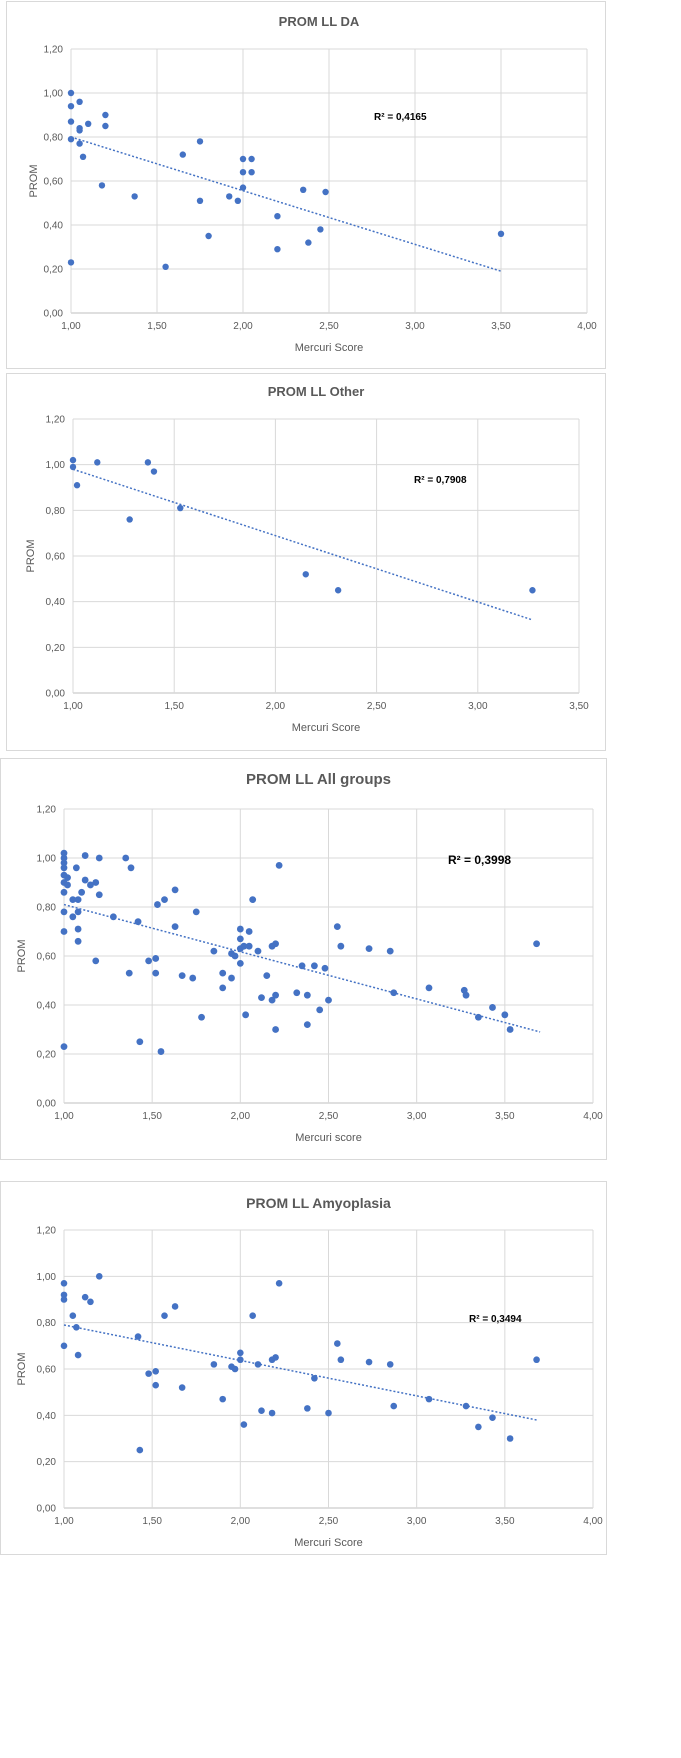 This screenshot has width=681, height=1758. What do you see at coordinates (174, 706) in the screenshot?
I see `x-tick-label: 1,50` at bounding box center [174, 706].